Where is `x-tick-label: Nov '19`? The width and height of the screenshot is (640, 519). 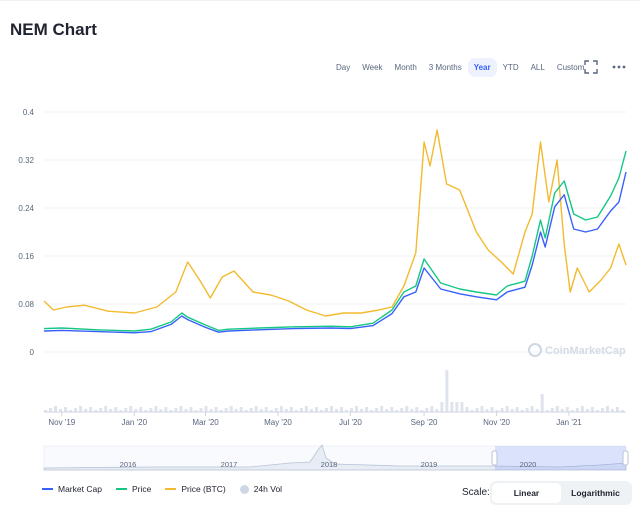 x-tick-label: Nov '19 is located at coordinates (61, 422).